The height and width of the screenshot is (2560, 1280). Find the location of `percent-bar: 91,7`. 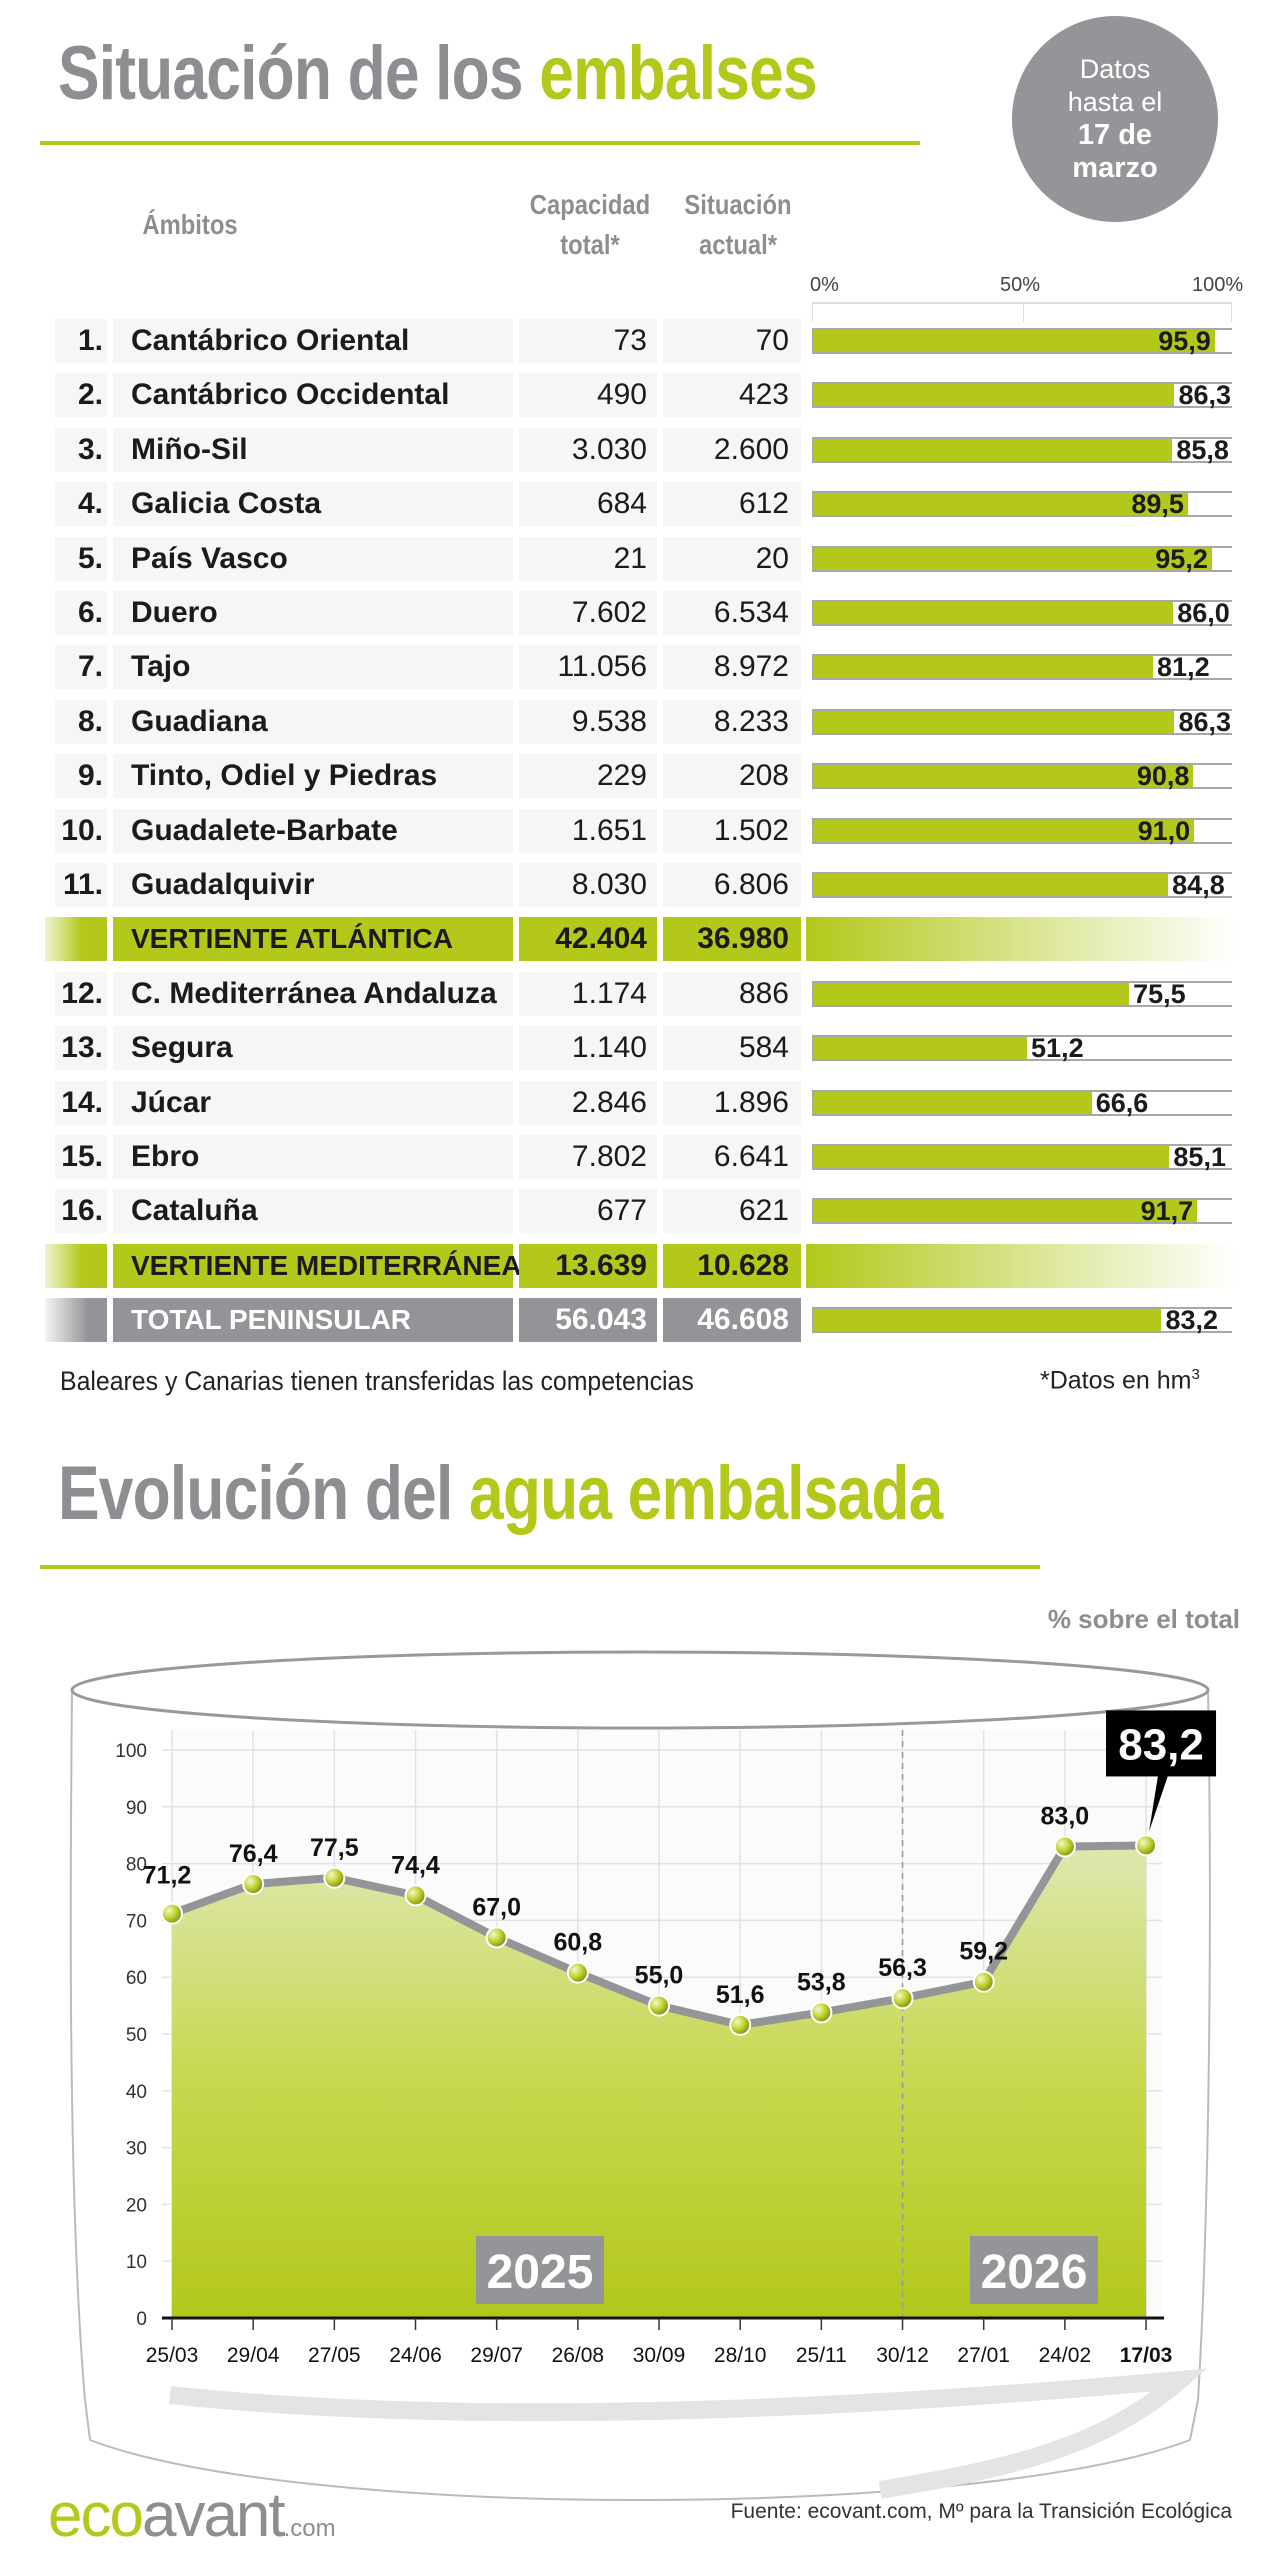

percent-bar: 91,7 is located at coordinates (1022, 1211).